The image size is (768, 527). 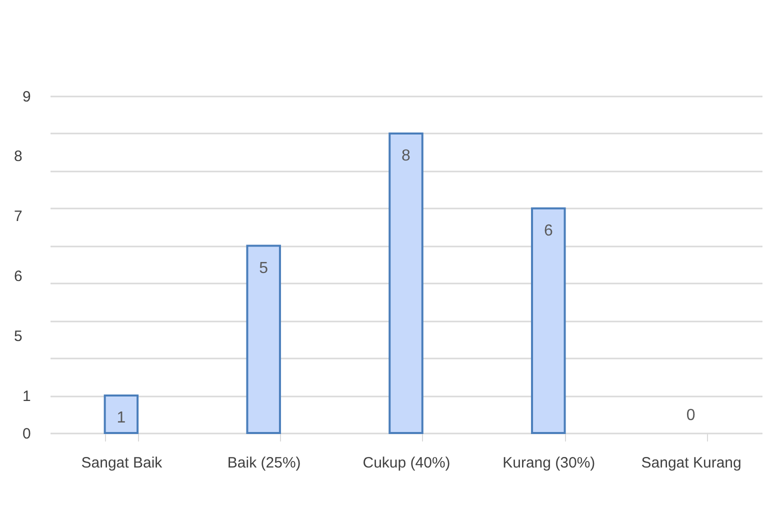 I want to click on data-label: 5, so click(x=263, y=268).